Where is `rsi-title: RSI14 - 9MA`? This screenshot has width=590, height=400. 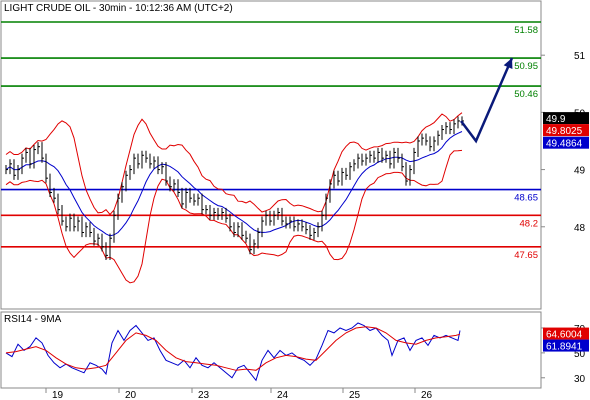
rsi-title: RSI14 - 9MA is located at coordinates (33, 319).